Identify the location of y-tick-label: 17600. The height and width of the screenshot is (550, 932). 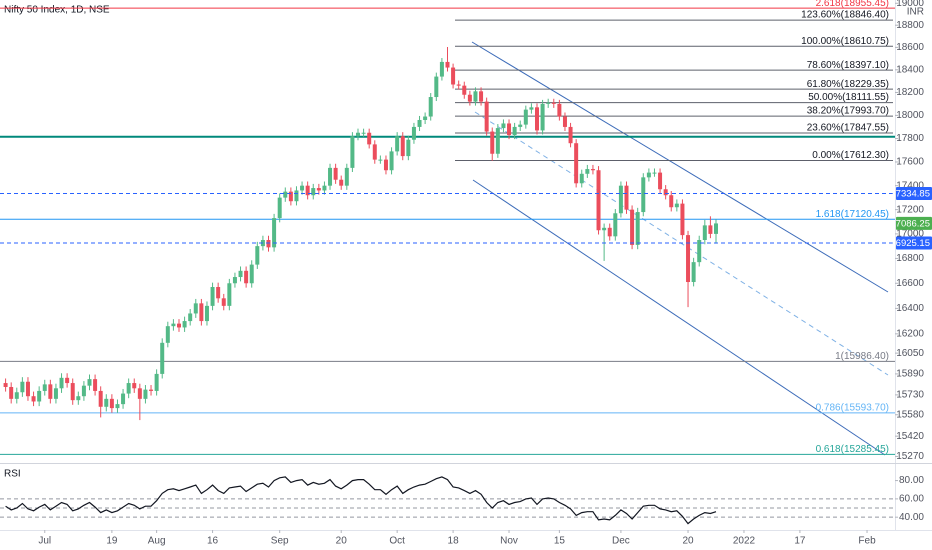
(910, 162).